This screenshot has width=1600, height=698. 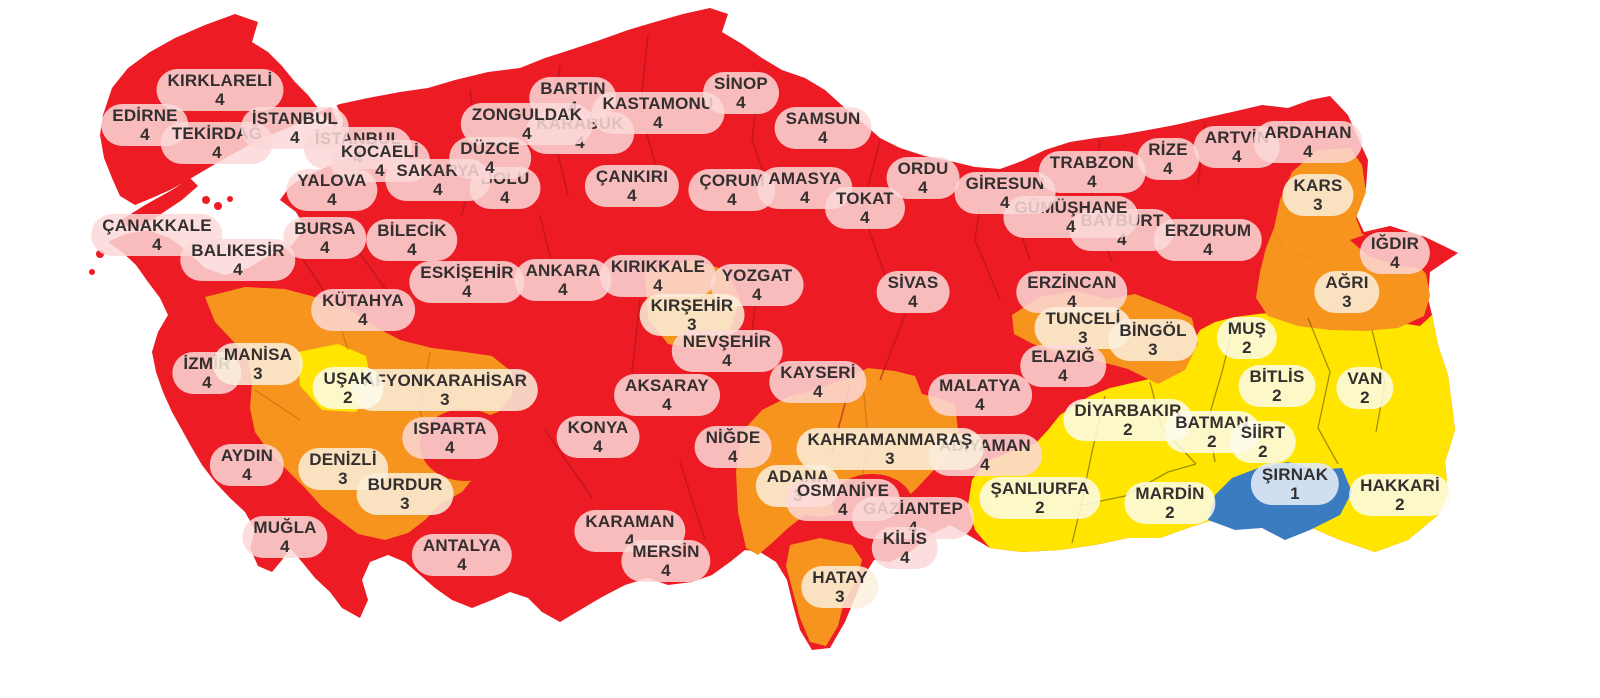 What do you see at coordinates (1063, 356) in the screenshot?
I see `province-name: ELAZIĞ` at bounding box center [1063, 356].